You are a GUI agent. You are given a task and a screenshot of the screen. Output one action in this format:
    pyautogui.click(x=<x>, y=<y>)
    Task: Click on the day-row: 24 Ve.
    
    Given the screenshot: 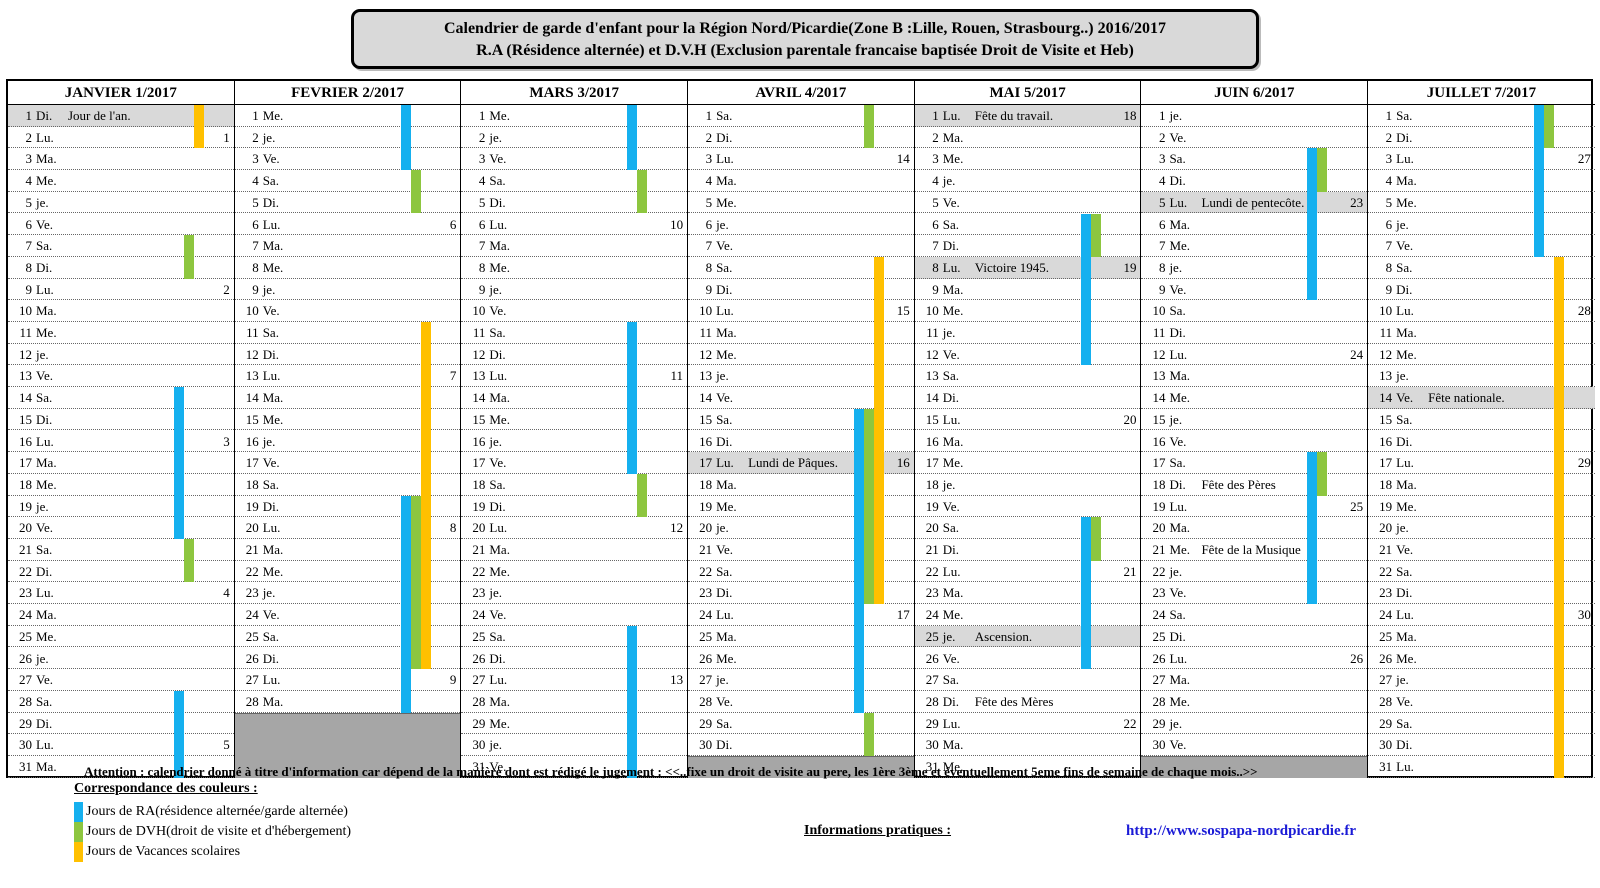 What is the action you would take?
    pyautogui.click(x=347, y=615)
    